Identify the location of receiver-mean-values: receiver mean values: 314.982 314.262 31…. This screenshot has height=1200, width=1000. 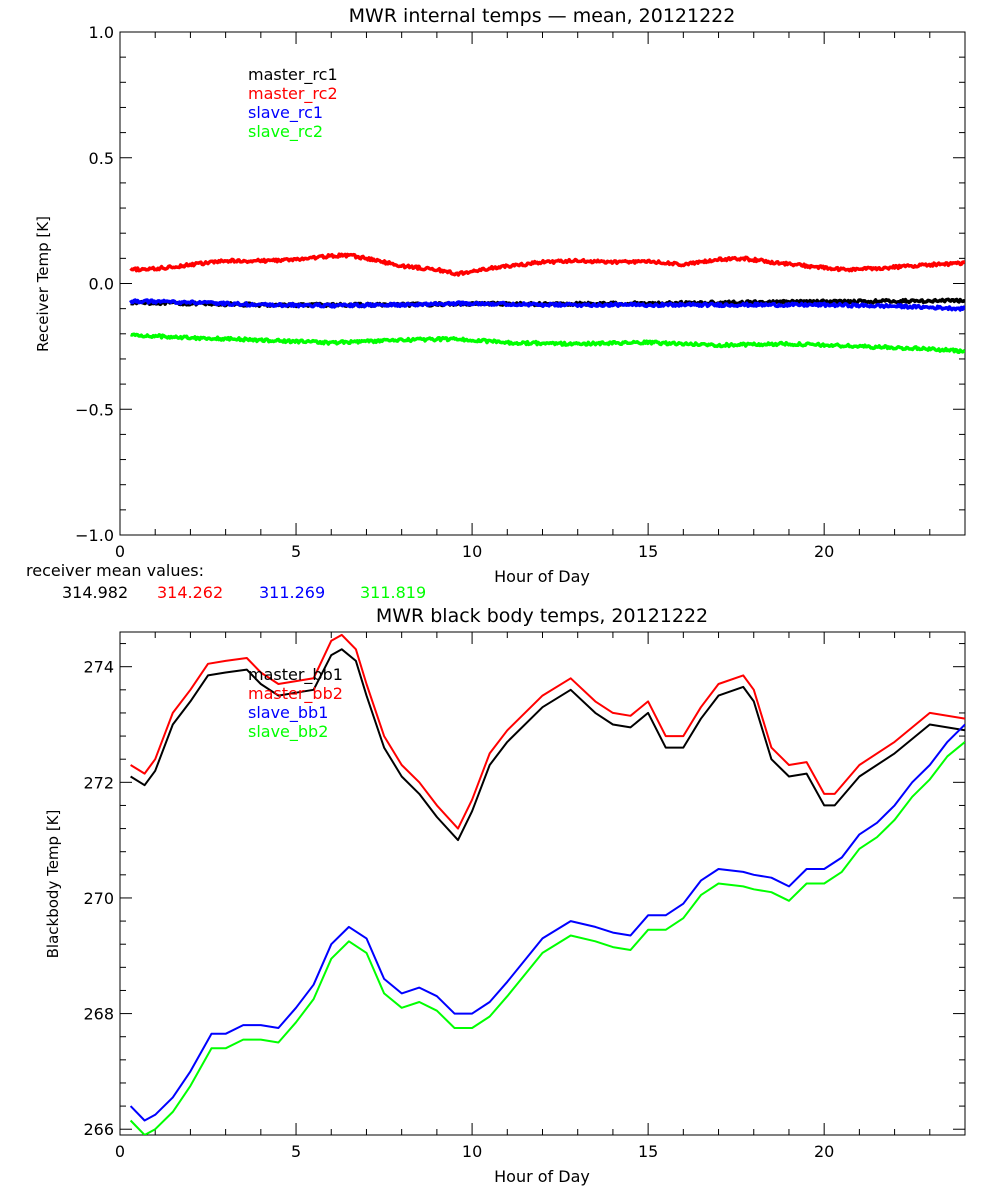
(226, 581).